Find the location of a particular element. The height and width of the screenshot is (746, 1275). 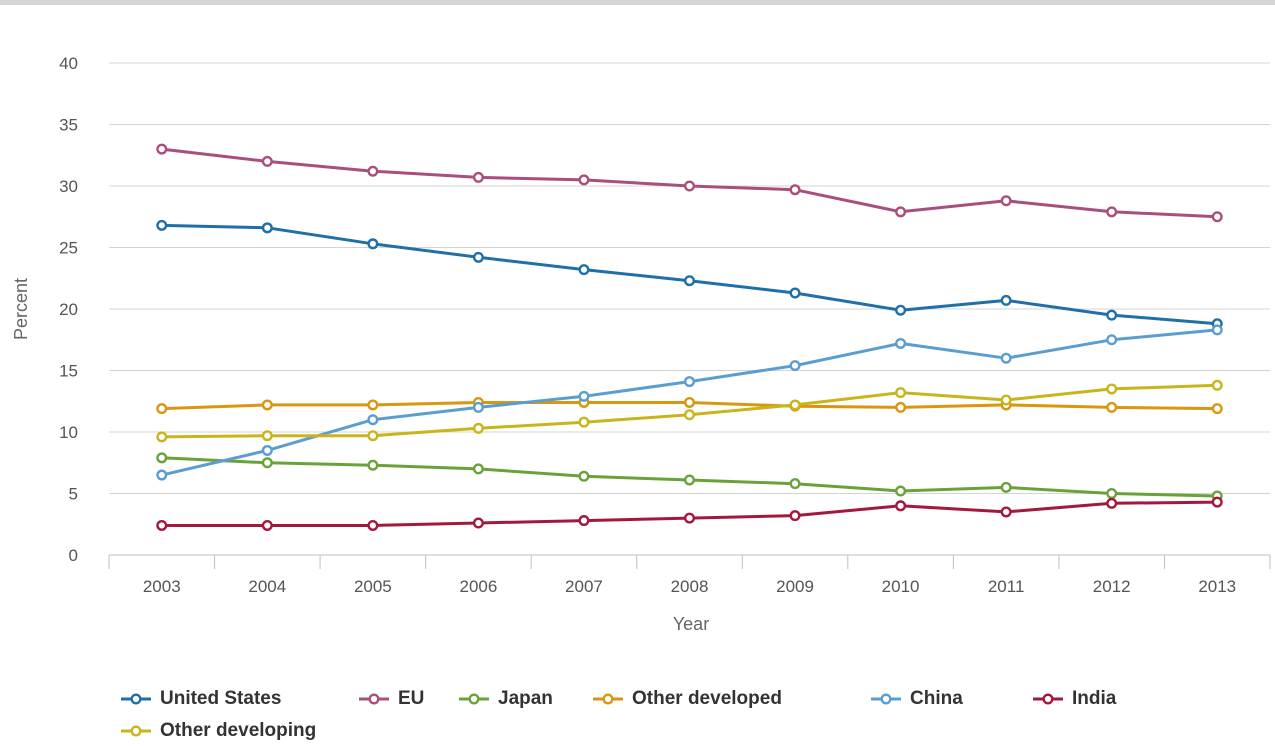

legend-label: China is located at coordinates (936, 698).